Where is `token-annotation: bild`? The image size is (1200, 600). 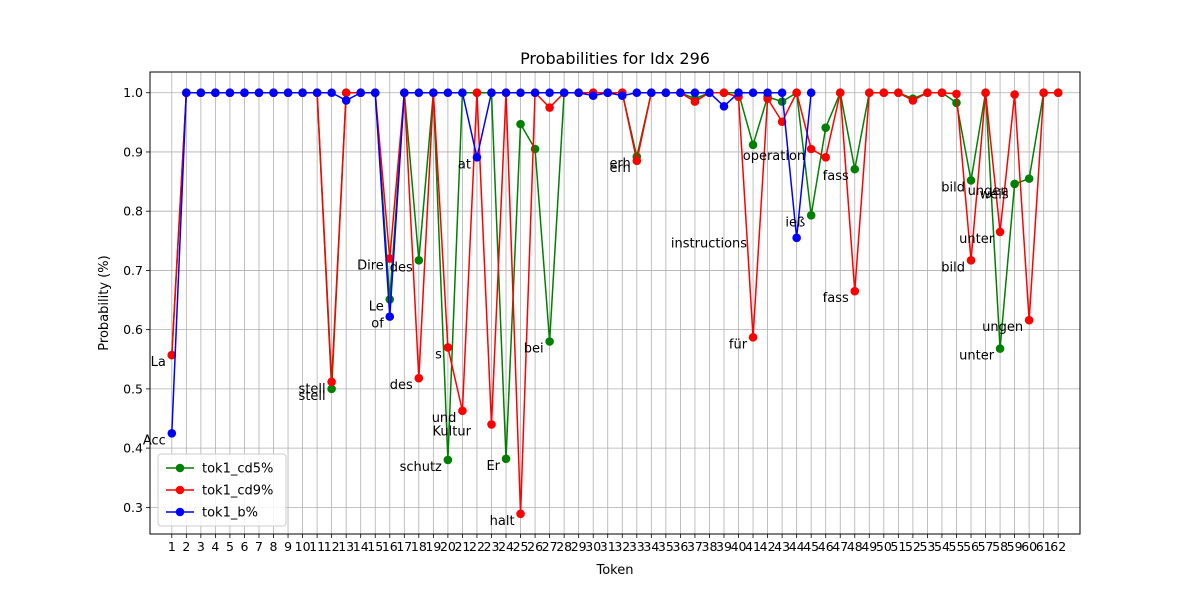
token-annotation: bild is located at coordinates (953, 187).